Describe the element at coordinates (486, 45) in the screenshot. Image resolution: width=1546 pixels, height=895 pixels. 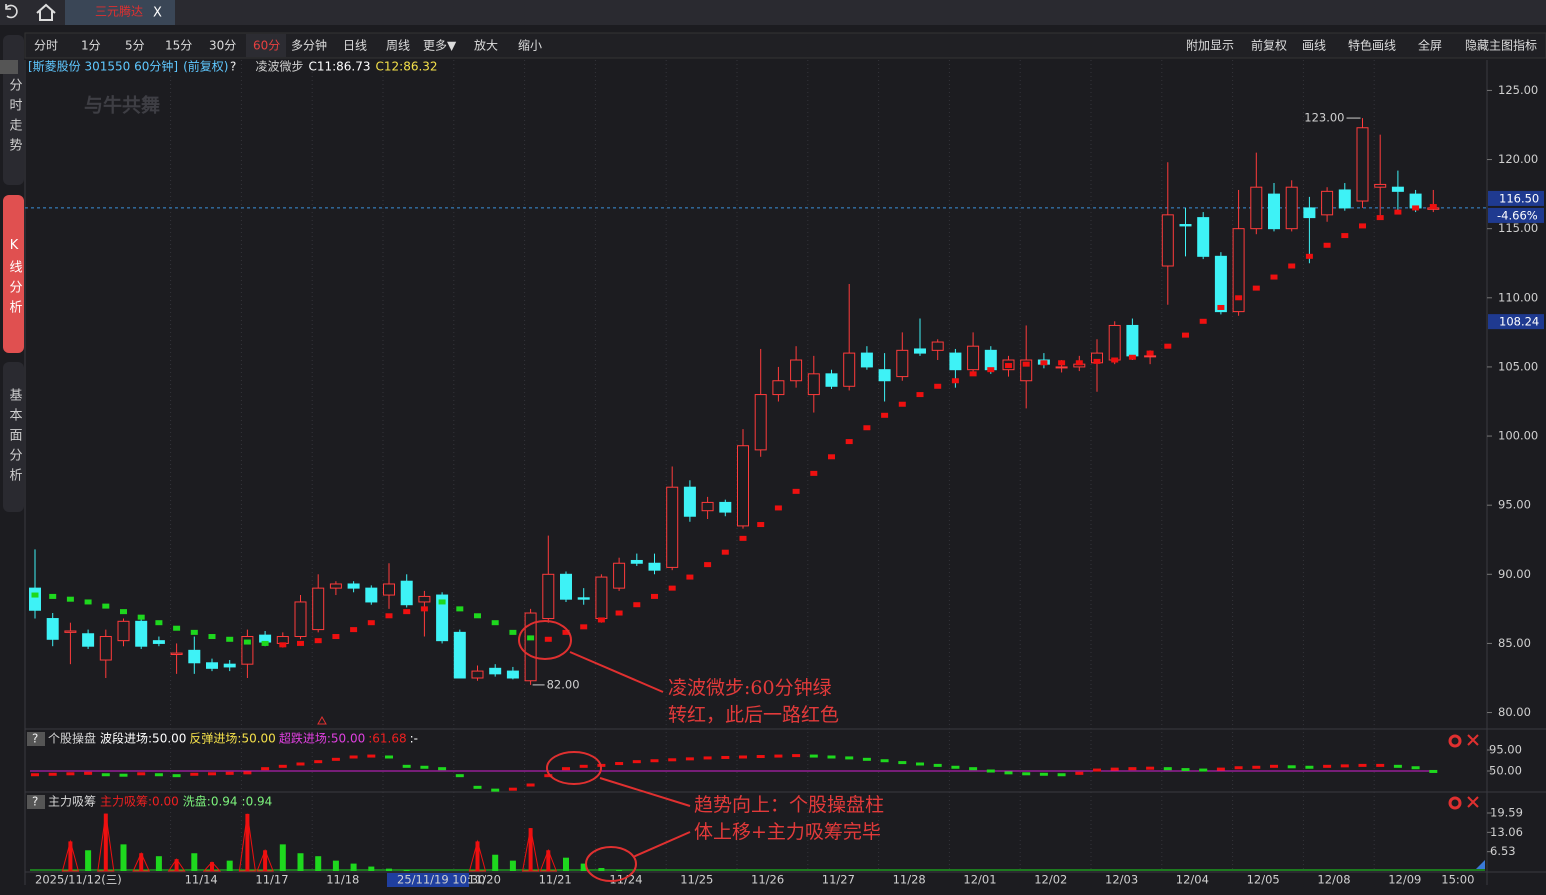
I see `zoom-button: 放大` at that location.